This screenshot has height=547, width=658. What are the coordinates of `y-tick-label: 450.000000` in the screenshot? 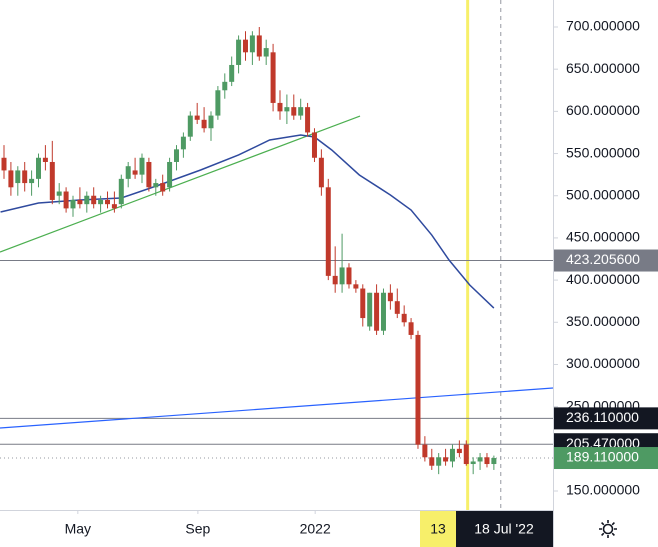 It's located at (603, 237).